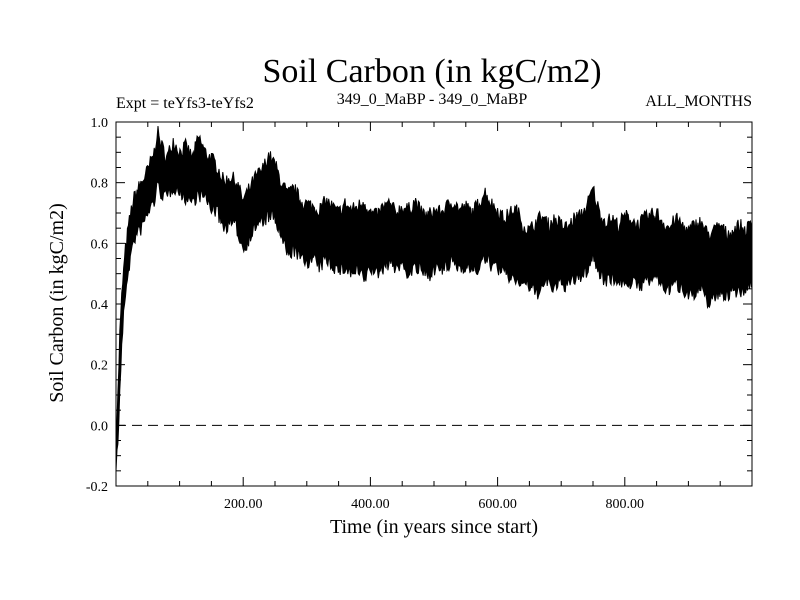  Describe the element at coordinates (434, 527) in the screenshot. I see `x-axis-label: Time (in years since start)` at that location.